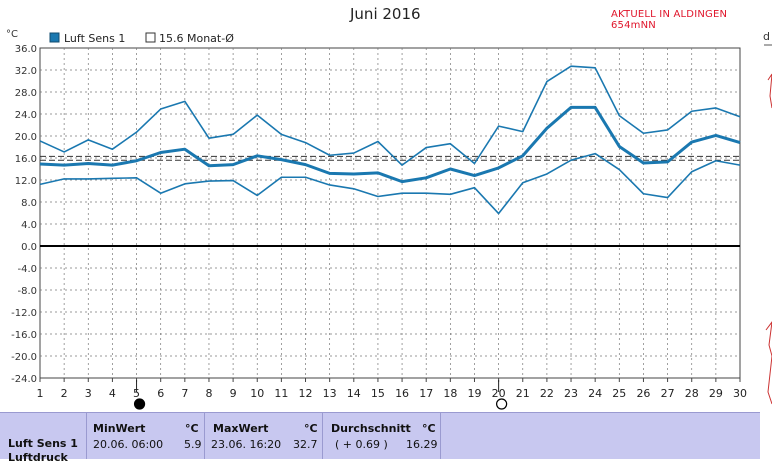 Image resolution: width=772 pixels, height=464 pixels. Describe the element at coordinates (193, 444) in the screenshot. I see `min-value: 5.9` at that location.